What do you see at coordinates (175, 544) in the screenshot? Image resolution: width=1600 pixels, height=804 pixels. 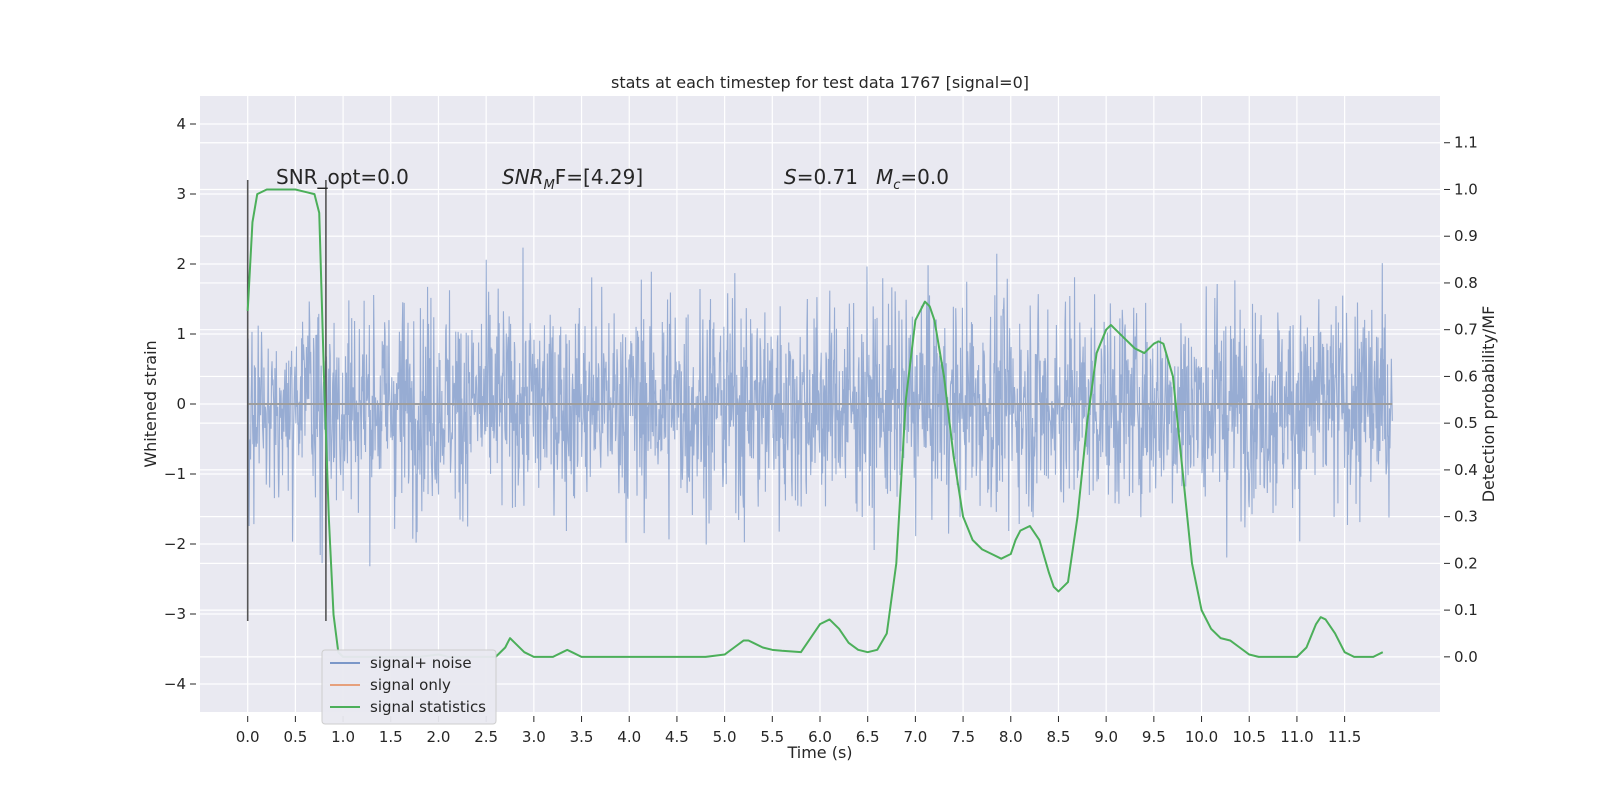 I see `y-tick-label: −2` at bounding box center [175, 544].